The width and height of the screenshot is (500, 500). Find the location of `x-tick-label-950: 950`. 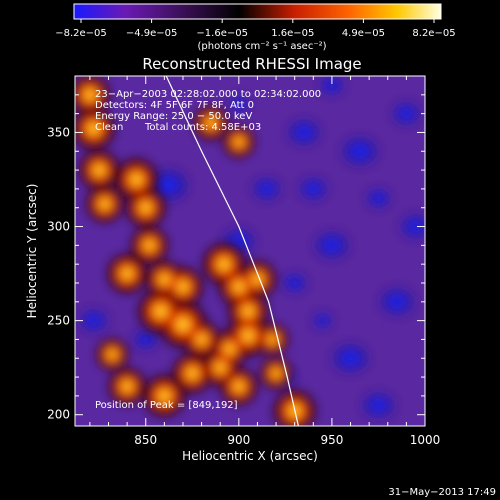

x-tick-label-950: 950 is located at coordinates (331, 440).